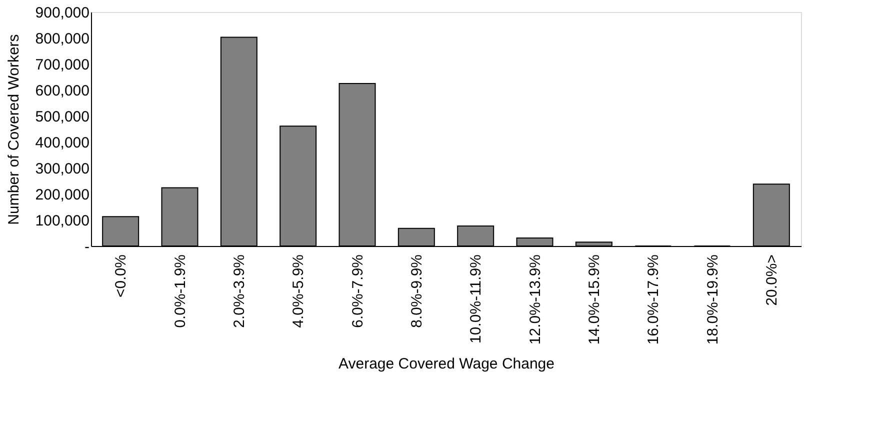 This screenshot has width=878, height=438. What do you see at coordinates (13, 129) in the screenshot?
I see `y-axis-title: Number of Covered Workers` at bounding box center [13, 129].